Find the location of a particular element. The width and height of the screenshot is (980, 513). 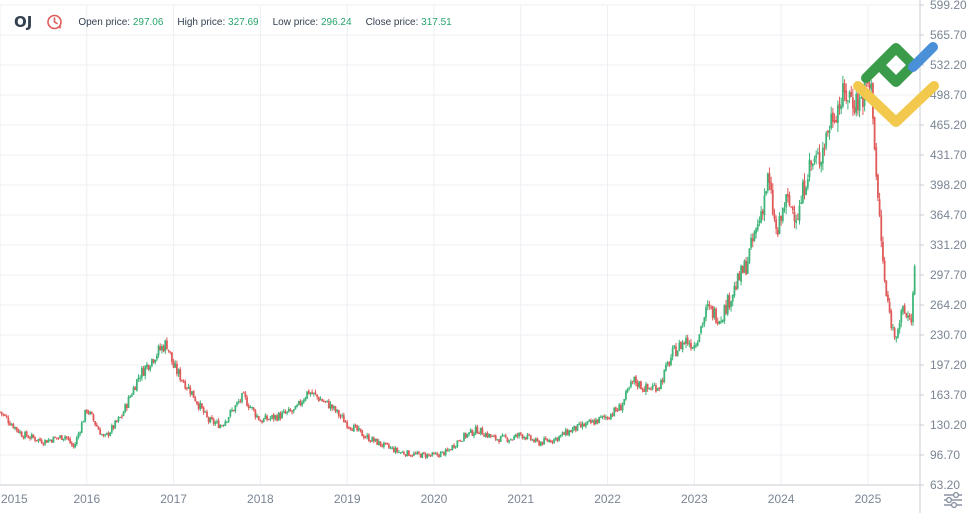

settings-icon is located at coordinates (953, 500).